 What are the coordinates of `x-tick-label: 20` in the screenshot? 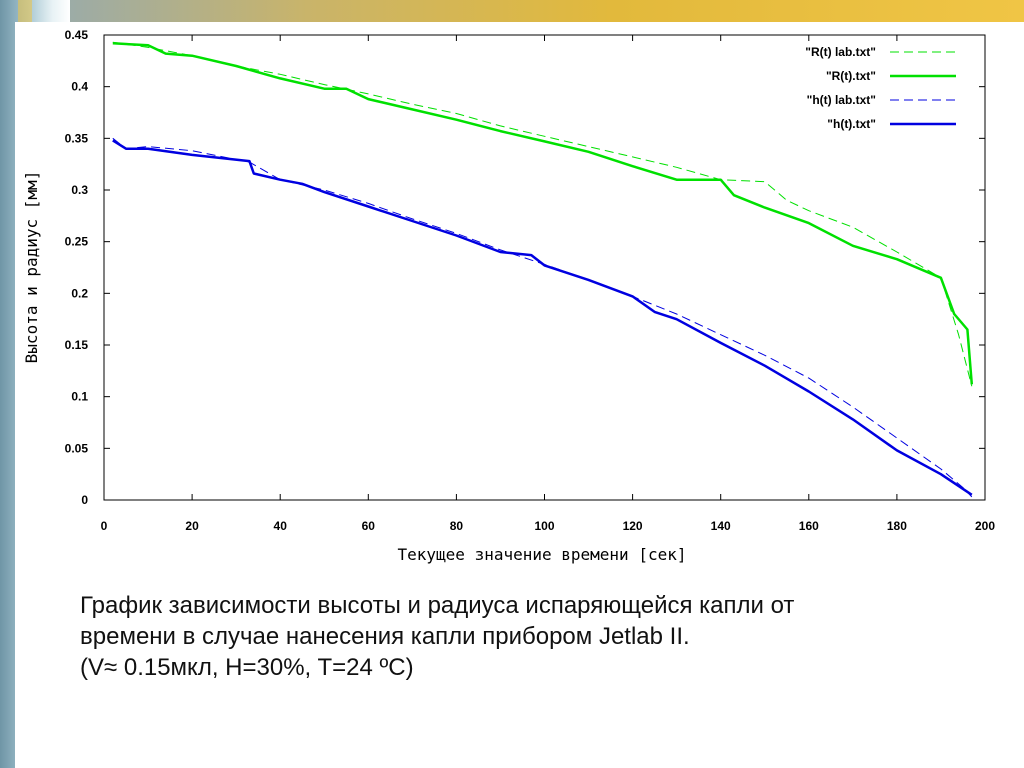 It's located at (192, 526).